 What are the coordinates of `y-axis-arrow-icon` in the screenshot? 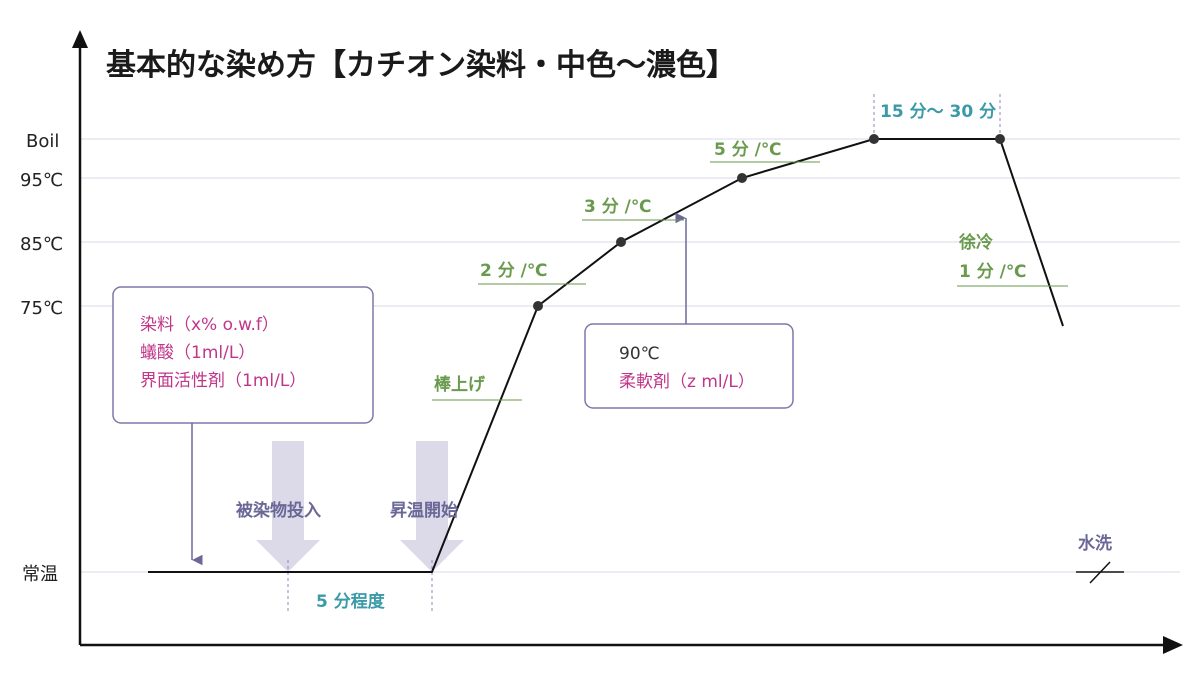 It's located at (80, 39).